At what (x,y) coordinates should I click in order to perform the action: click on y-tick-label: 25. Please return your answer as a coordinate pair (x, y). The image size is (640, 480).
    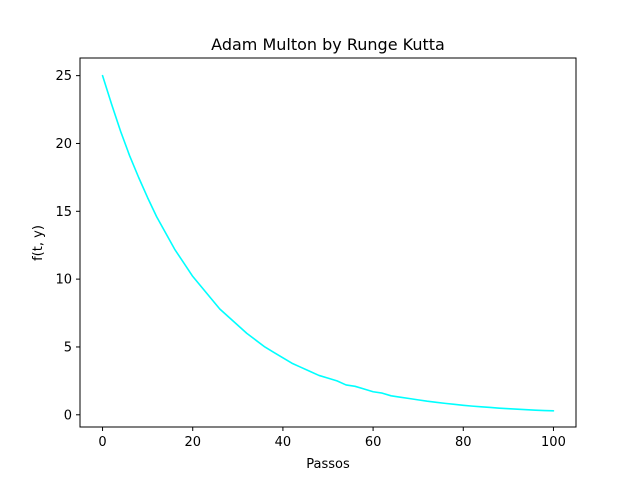
    Looking at the image, I should click on (63, 76).